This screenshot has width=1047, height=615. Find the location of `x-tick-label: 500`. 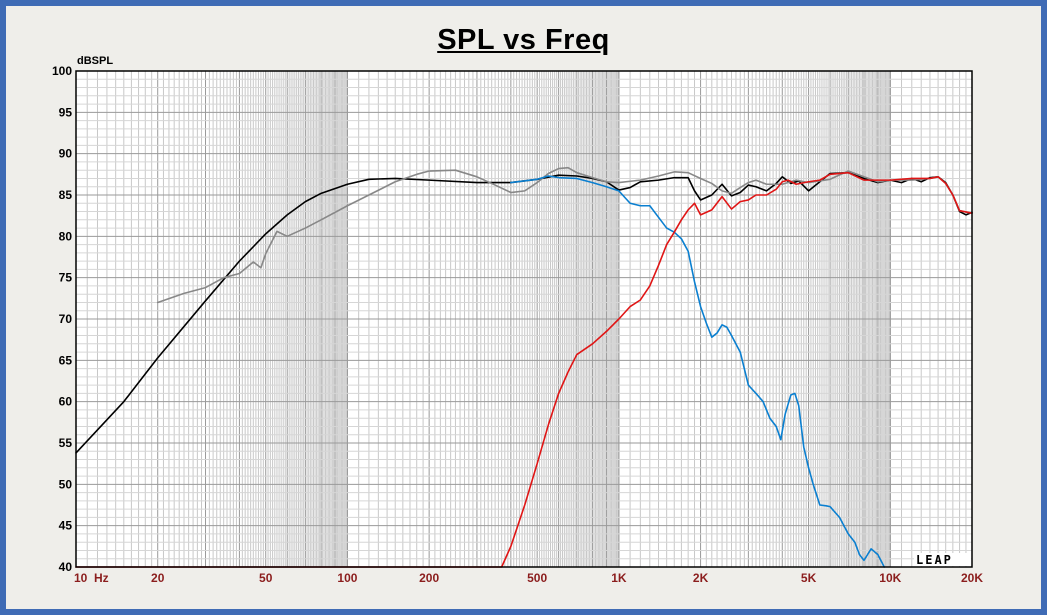

x-tick-label: 500 is located at coordinates (537, 578).